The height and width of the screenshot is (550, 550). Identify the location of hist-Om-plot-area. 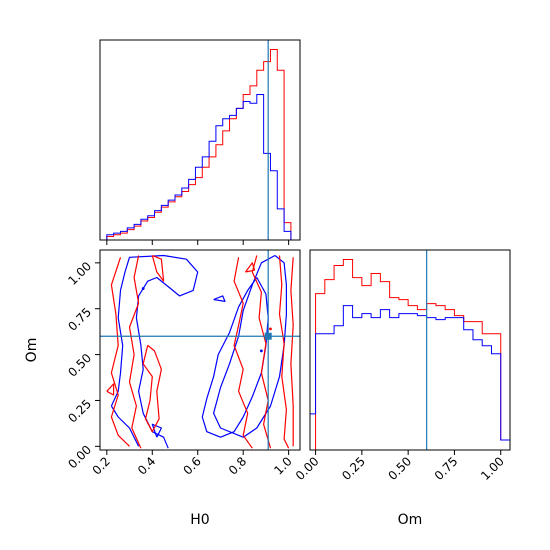
(410, 350).